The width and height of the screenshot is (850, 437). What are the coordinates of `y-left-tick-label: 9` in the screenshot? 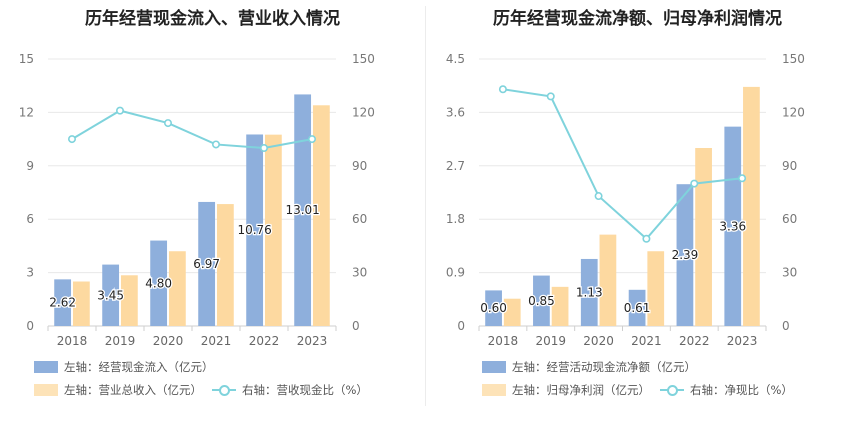 It's located at (30, 166).